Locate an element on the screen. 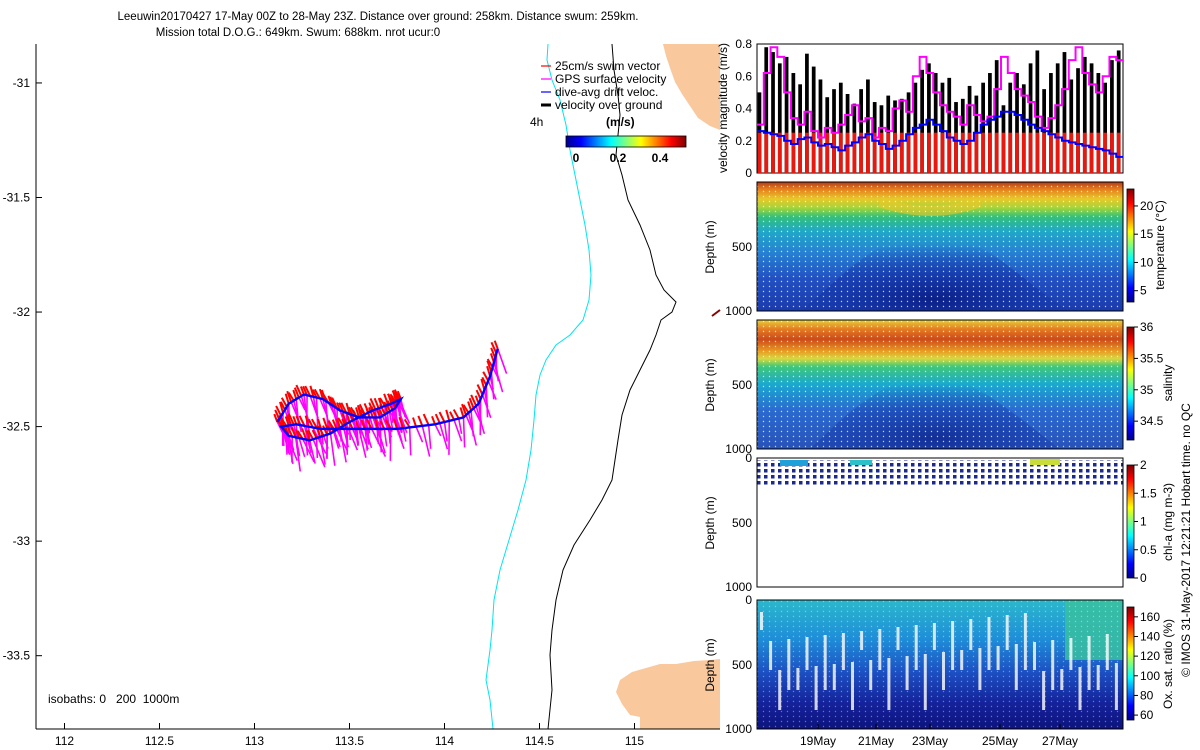 Image resolution: width=1200 pixels, height=750 pixels. temperature-ylabel: Depth (m) is located at coordinates (710, 246).